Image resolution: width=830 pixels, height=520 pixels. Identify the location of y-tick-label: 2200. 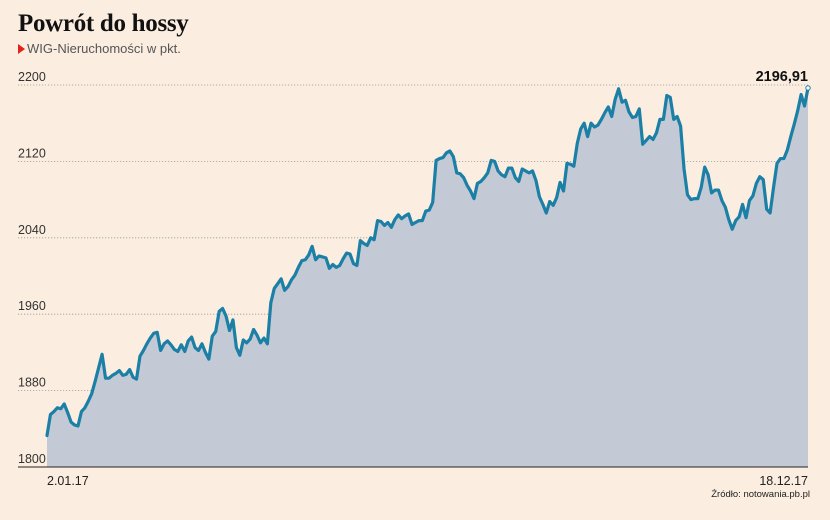
(32, 77).